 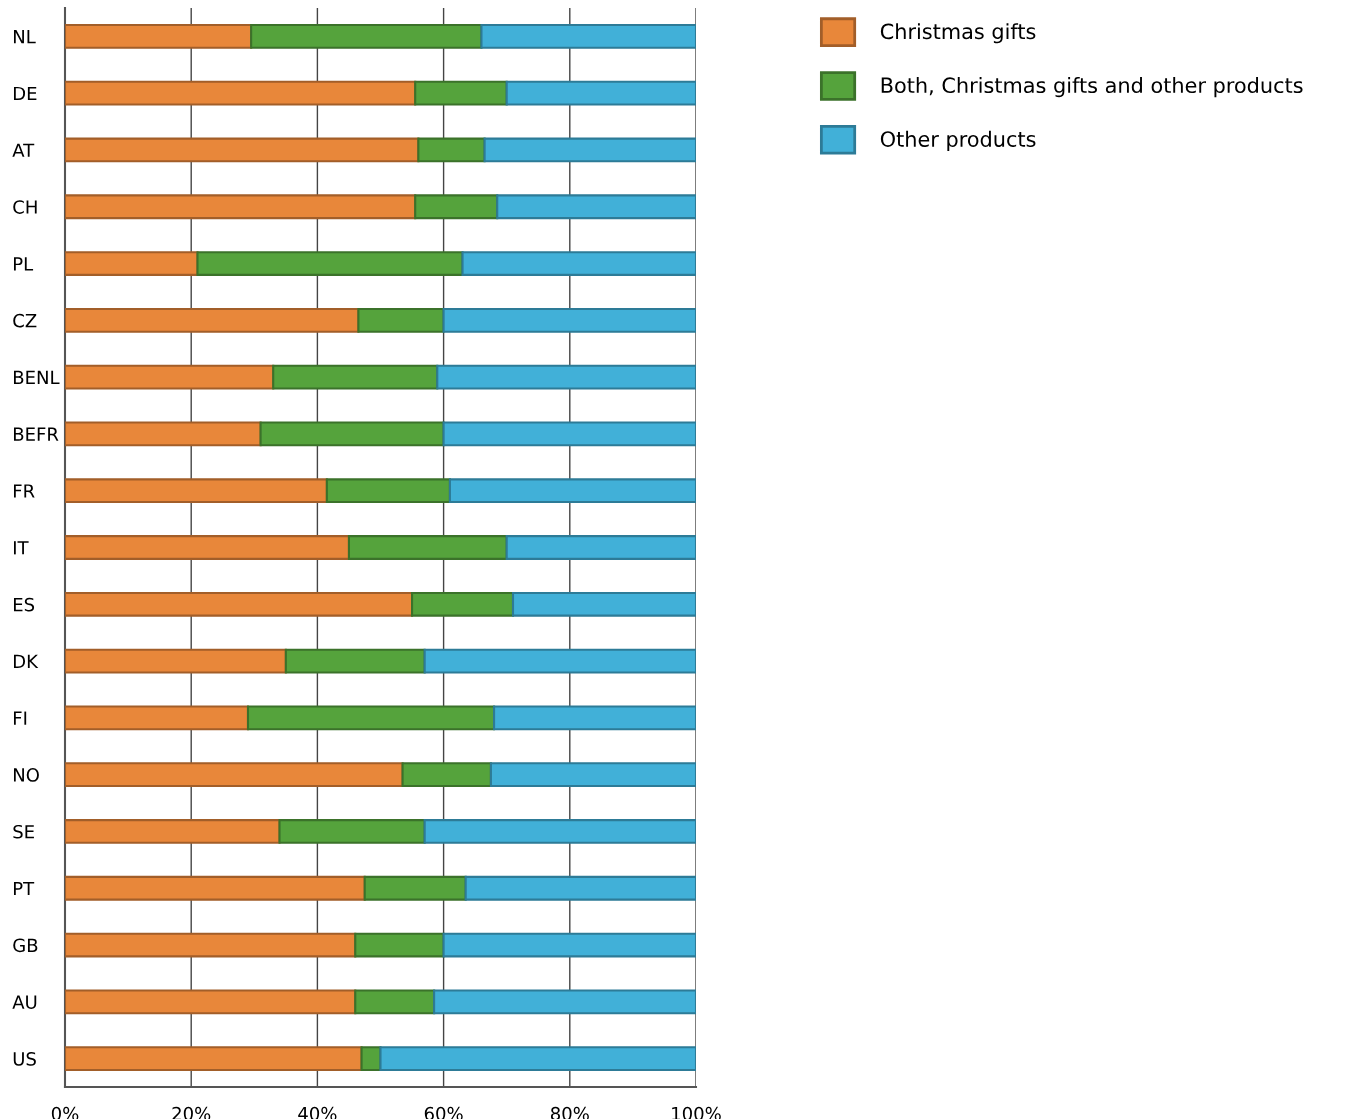 What do you see at coordinates (24, 1002) in the screenshot?
I see `y-tick-label: AU` at bounding box center [24, 1002].